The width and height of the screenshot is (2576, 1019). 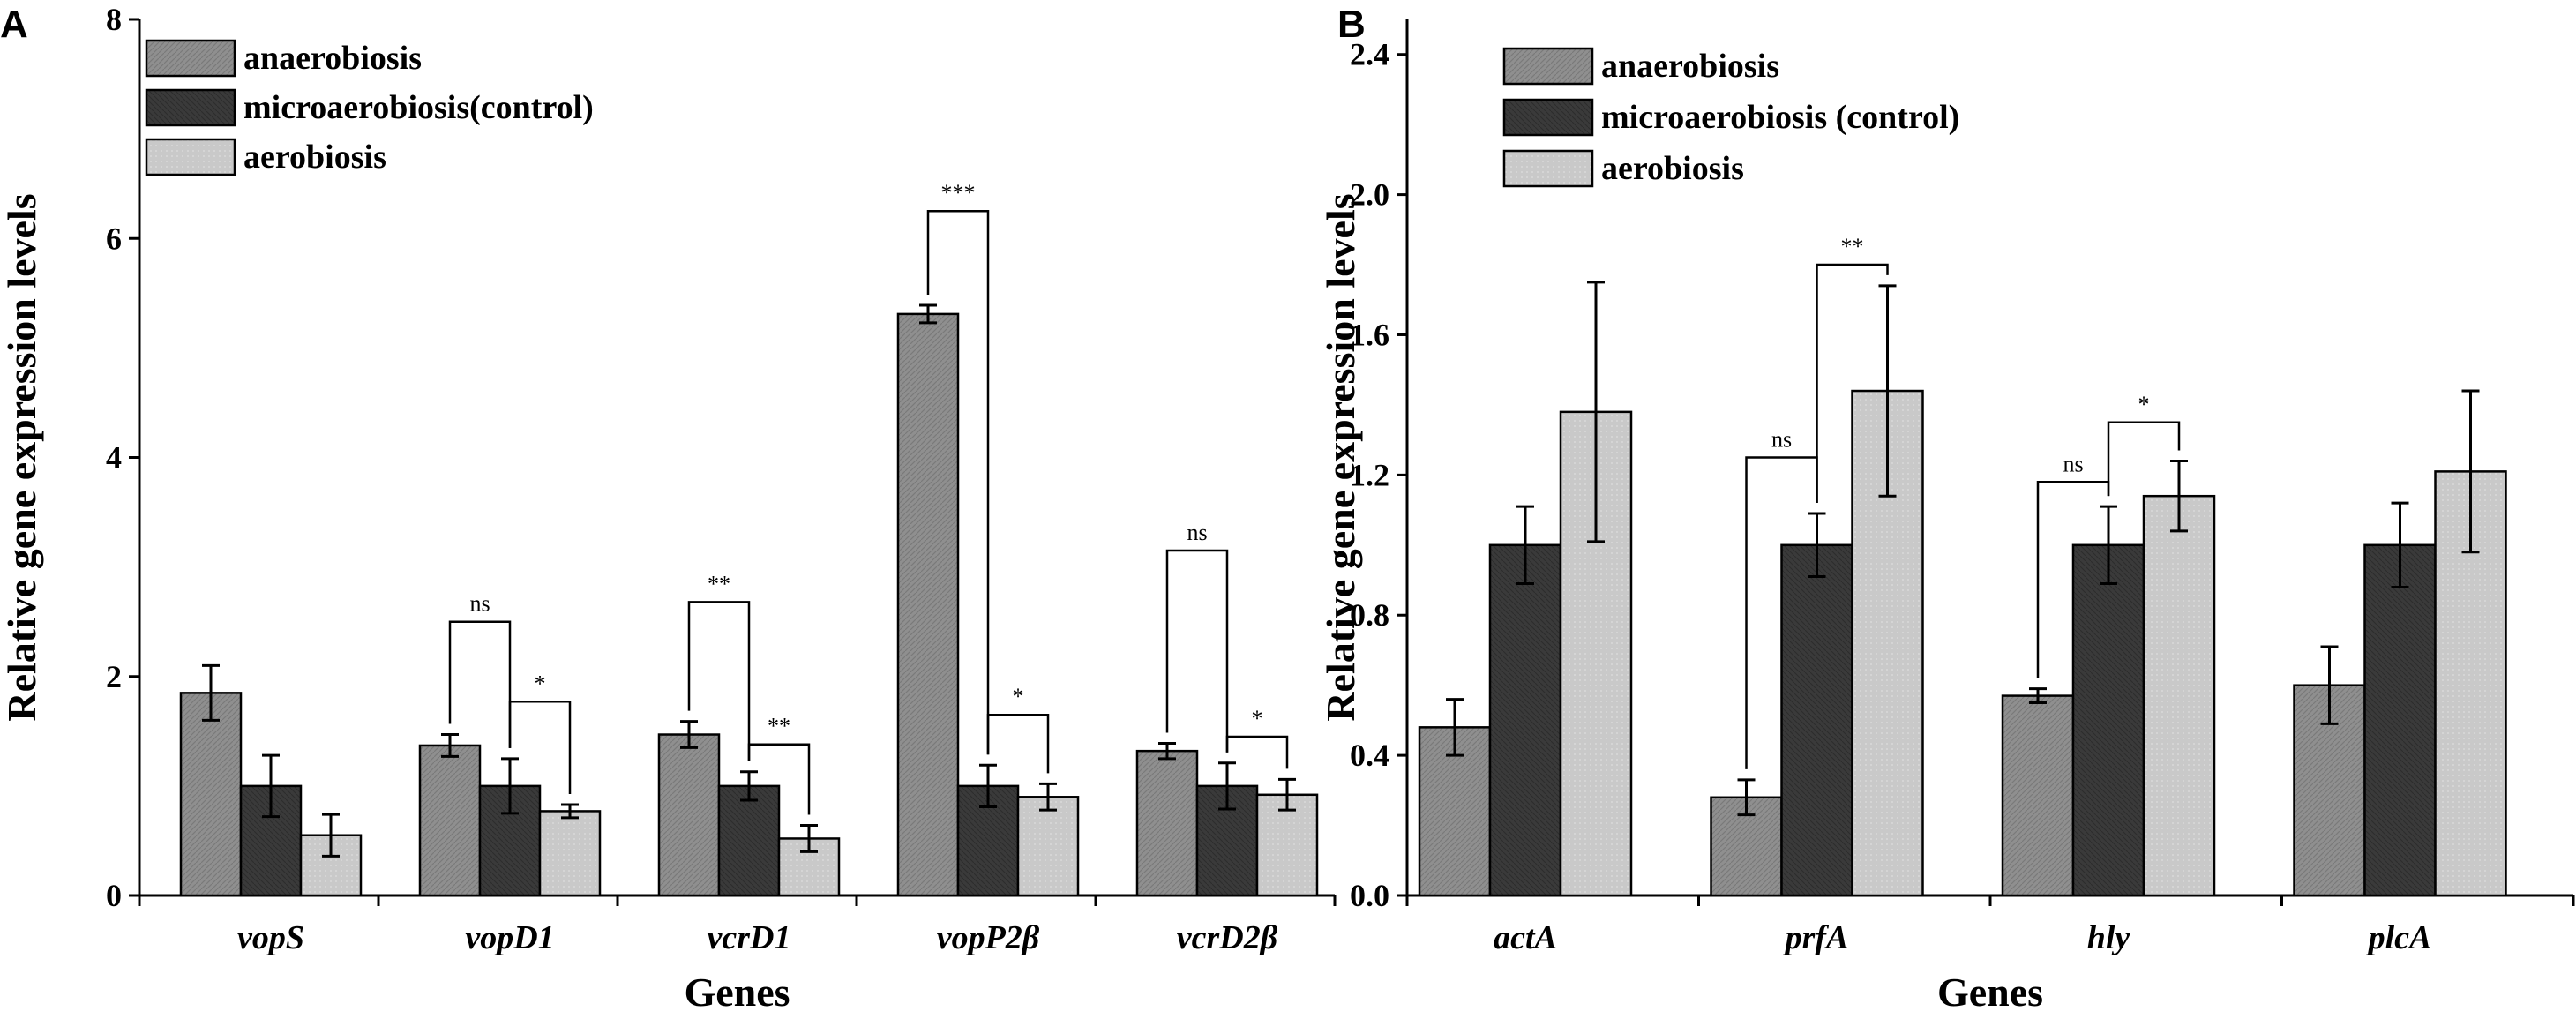 What do you see at coordinates (989, 937) in the screenshot?
I see `x-category-label: vopP2β` at bounding box center [989, 937].